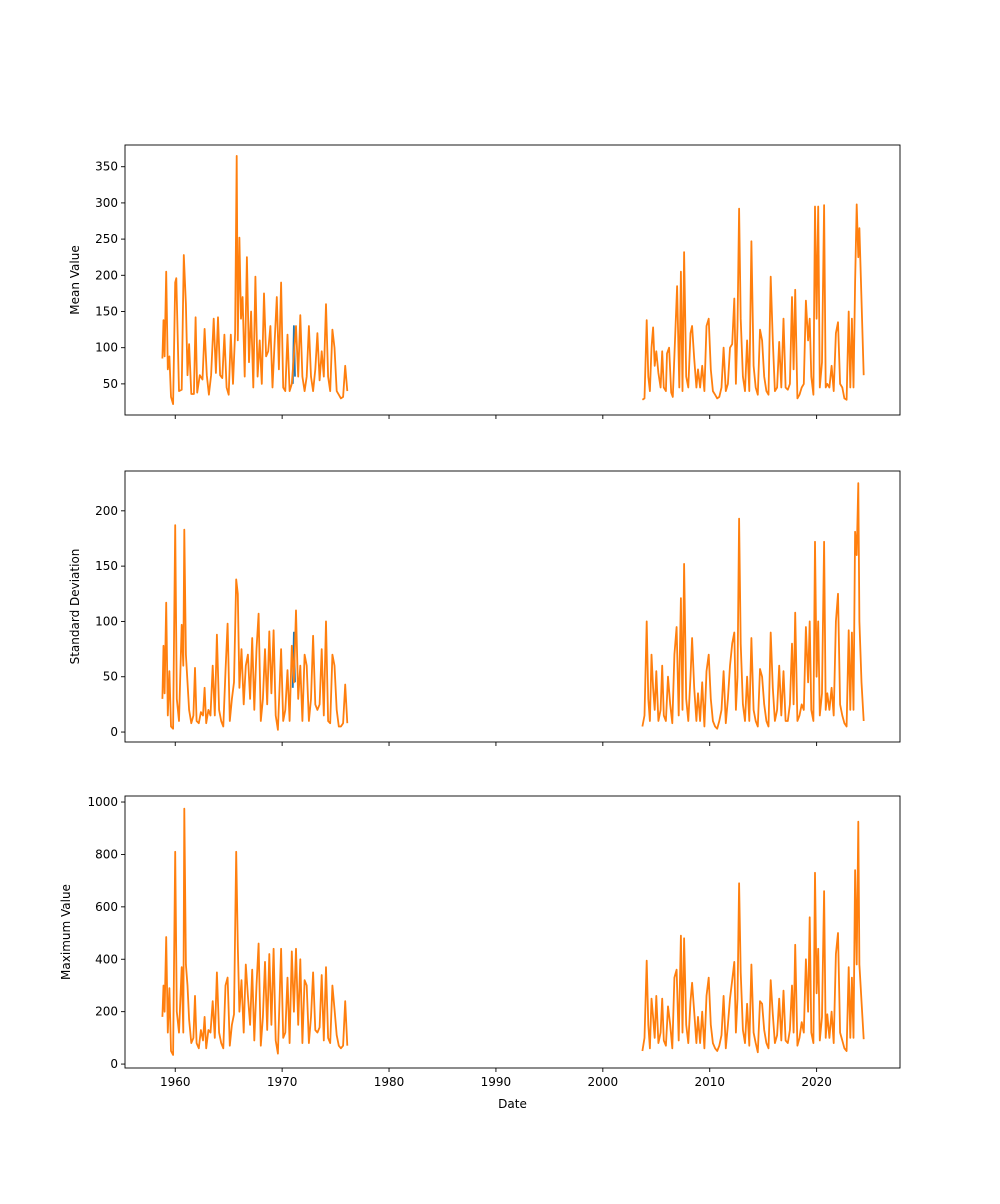  I want to click on x-tick-label: 1980, so click(389, 1082).